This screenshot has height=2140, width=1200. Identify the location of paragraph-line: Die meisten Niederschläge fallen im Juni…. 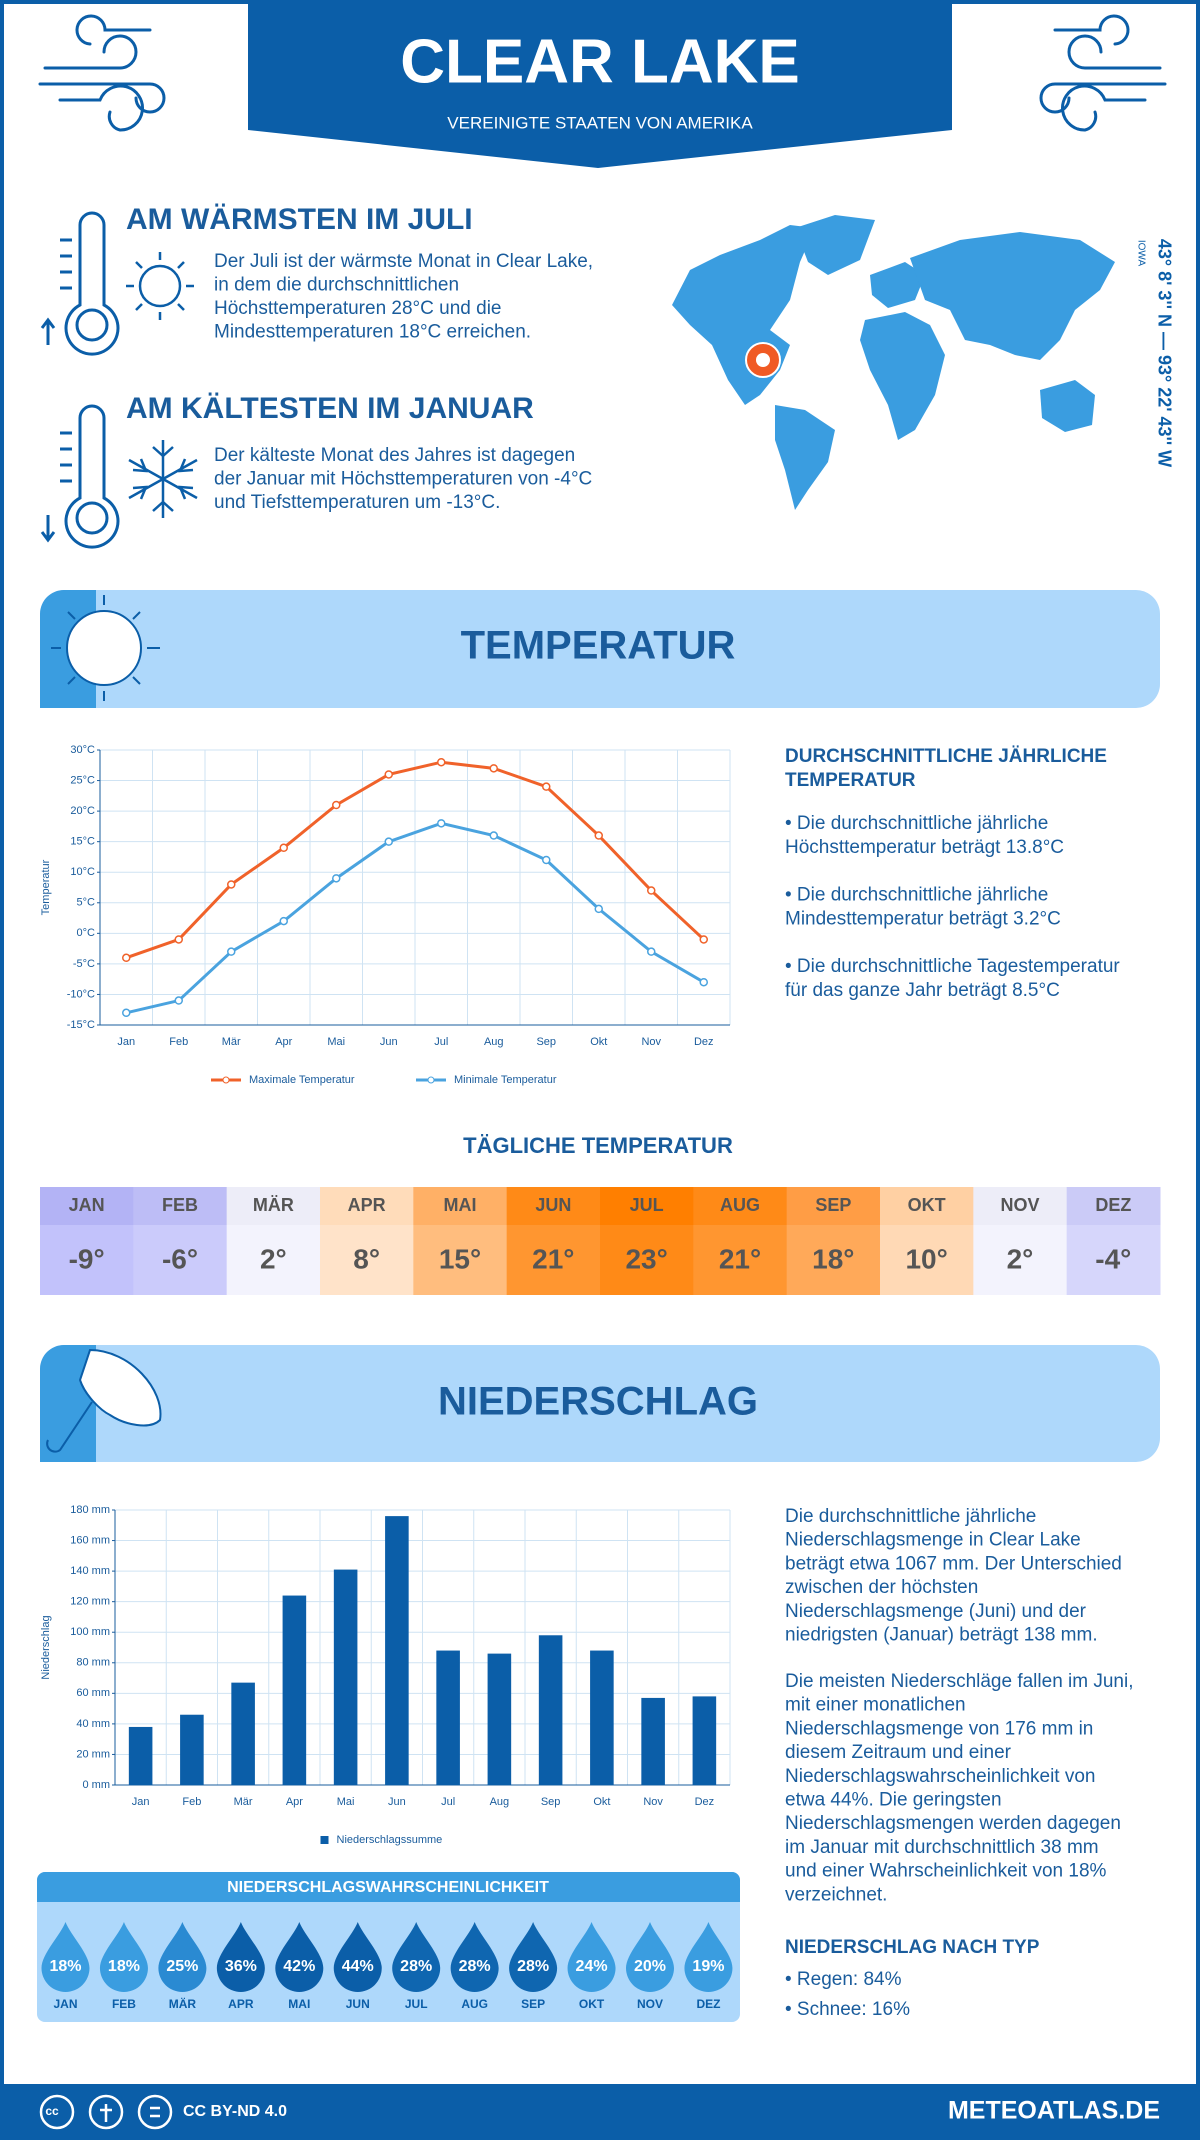
(959, 1681).